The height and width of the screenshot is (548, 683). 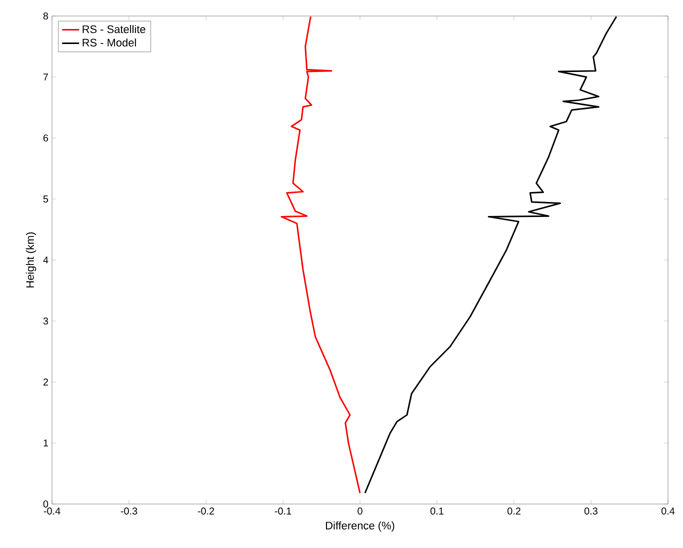 I want to click on legend-label: RS - Satellite, so click(x=114, y=29).